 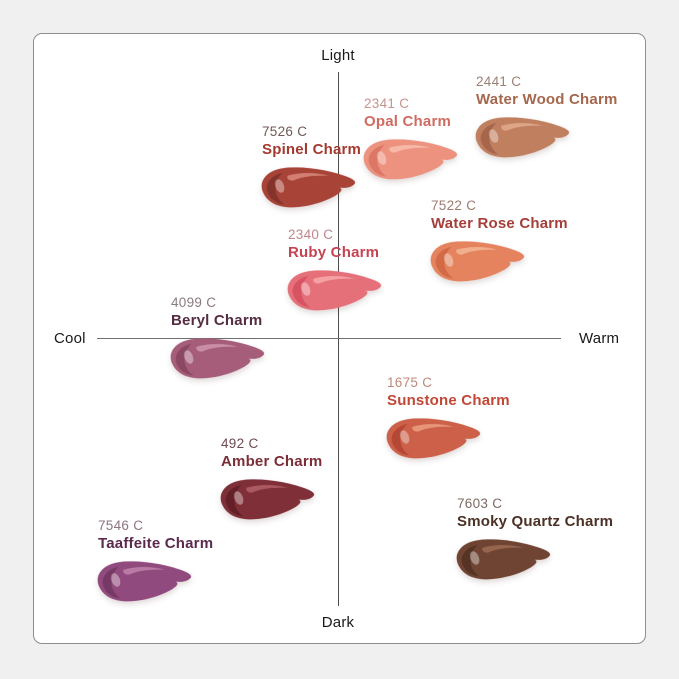 What do you see at coordinates (411, 138) in the screenshot?
I see `shade-item-opal: 2341 C Opal Charm` at bounding box center [411, 138].